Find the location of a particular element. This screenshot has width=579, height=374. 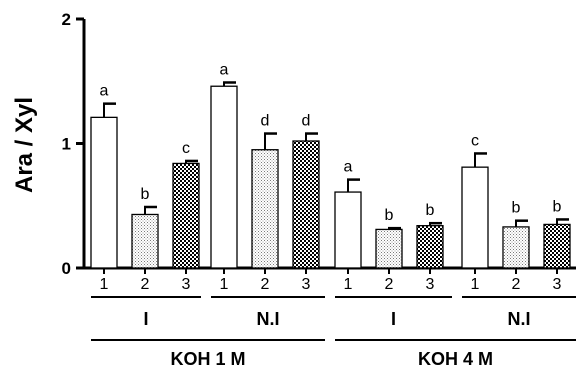

y-tick-label: 2 is located at coordinates (66, 19).